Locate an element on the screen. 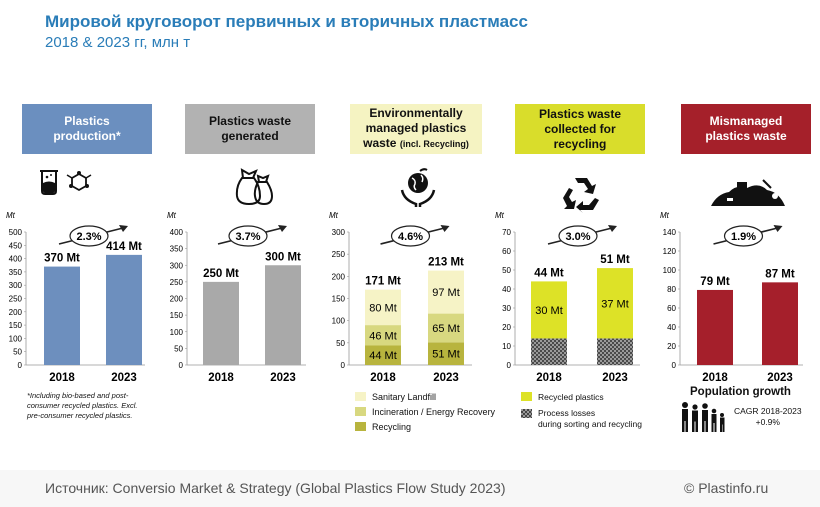 This screenshot has height=507, width=820. bar-total-label: 414 Mt is located at coordinates (124, 247).